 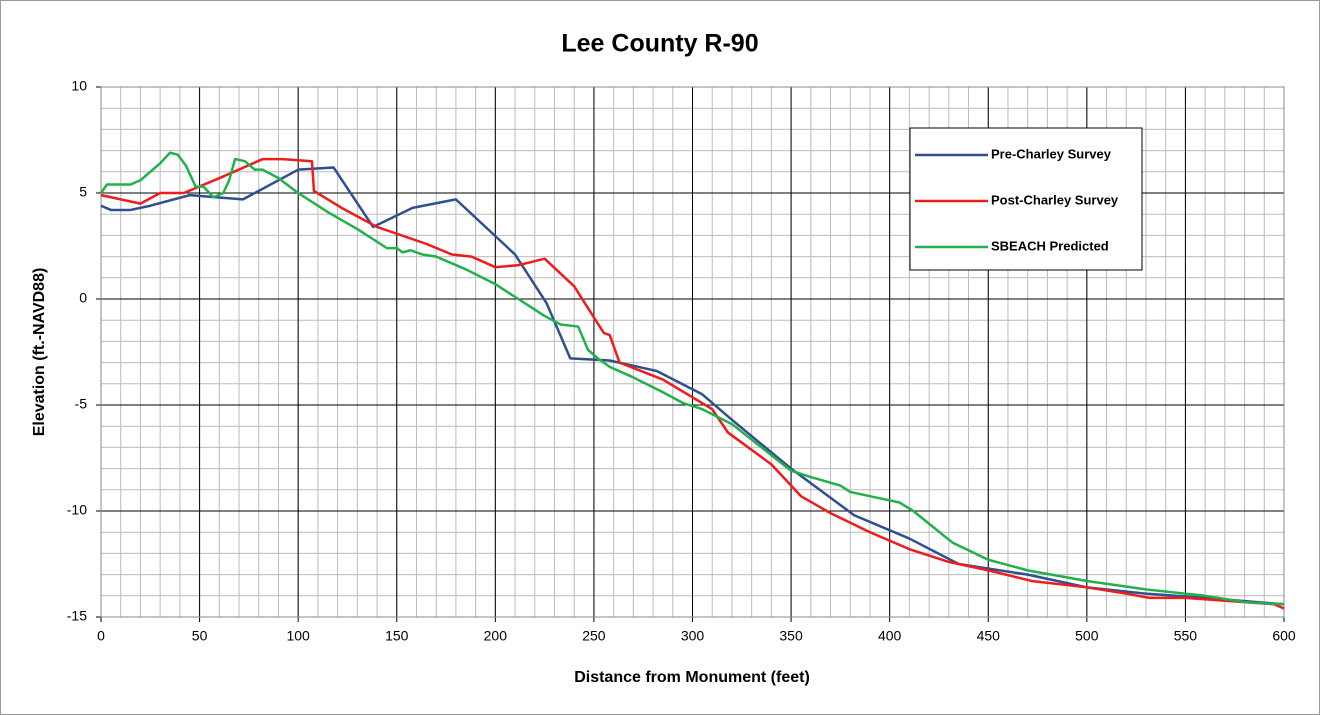 I want to click on x-tick-label: 0, so click(x=101, y=636).